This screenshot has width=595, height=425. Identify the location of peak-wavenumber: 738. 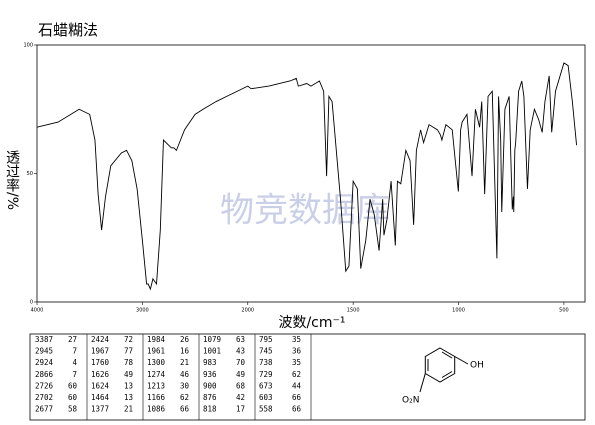
(266, 362).